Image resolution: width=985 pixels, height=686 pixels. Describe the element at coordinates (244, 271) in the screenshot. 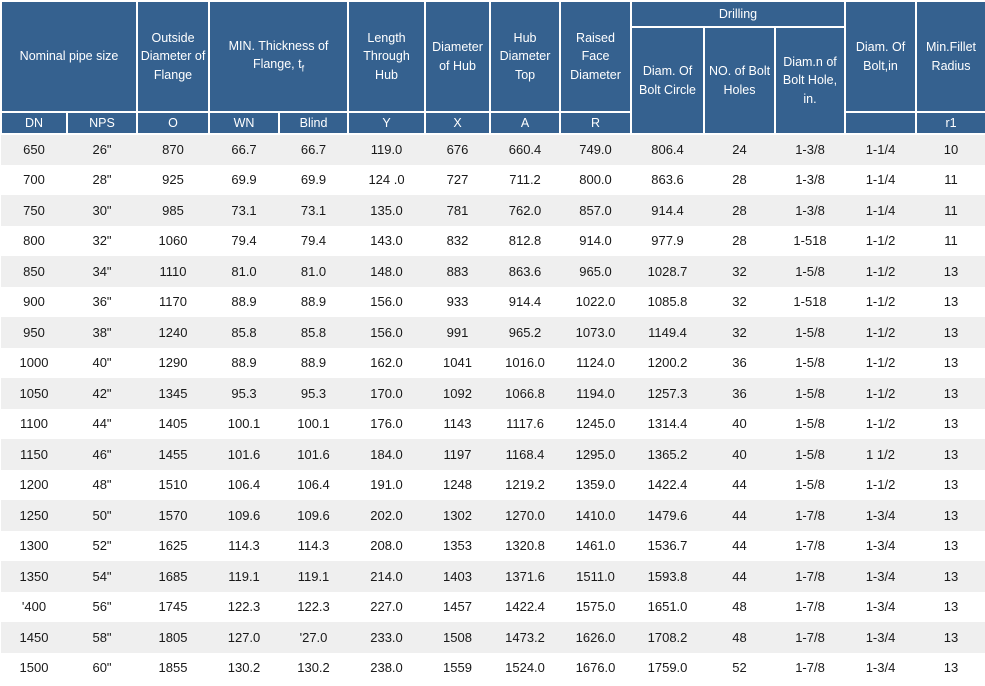

I see `cell-thickness-wn: 81.0` at that location.